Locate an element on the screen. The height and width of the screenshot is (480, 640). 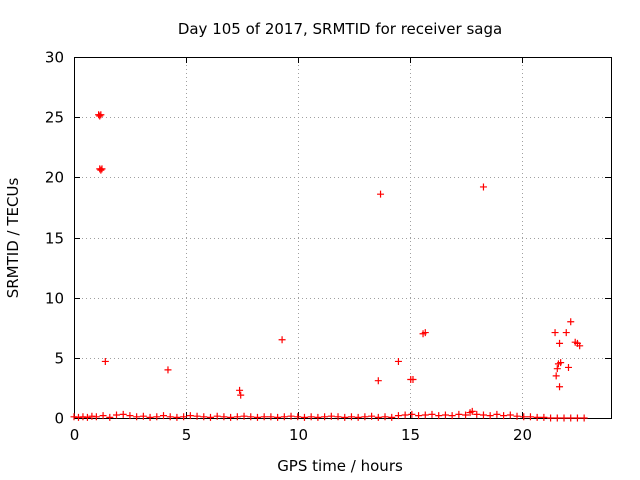
y-tick-label: 15 is located at coordinates (54, 239).